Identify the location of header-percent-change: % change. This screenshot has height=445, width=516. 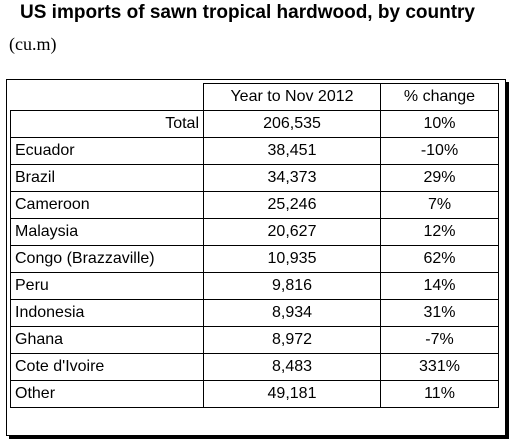
(439, 97).